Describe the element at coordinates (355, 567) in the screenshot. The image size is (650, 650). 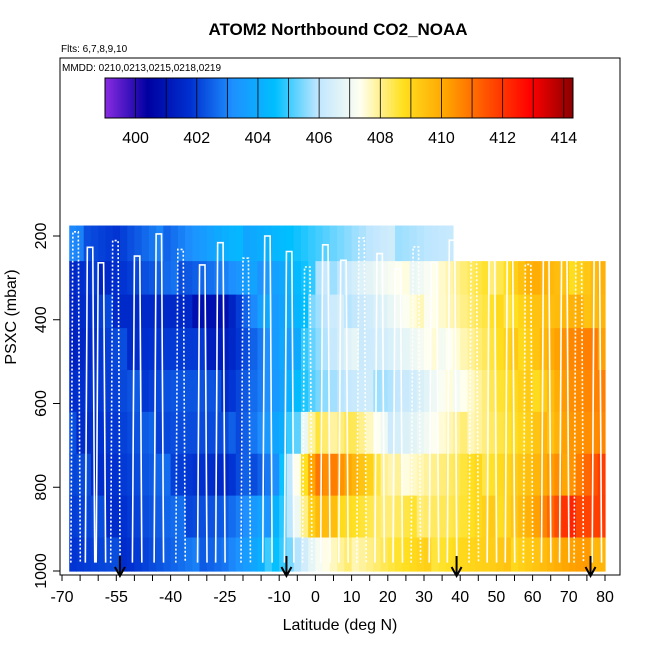
I see `marker-layer` at that location.